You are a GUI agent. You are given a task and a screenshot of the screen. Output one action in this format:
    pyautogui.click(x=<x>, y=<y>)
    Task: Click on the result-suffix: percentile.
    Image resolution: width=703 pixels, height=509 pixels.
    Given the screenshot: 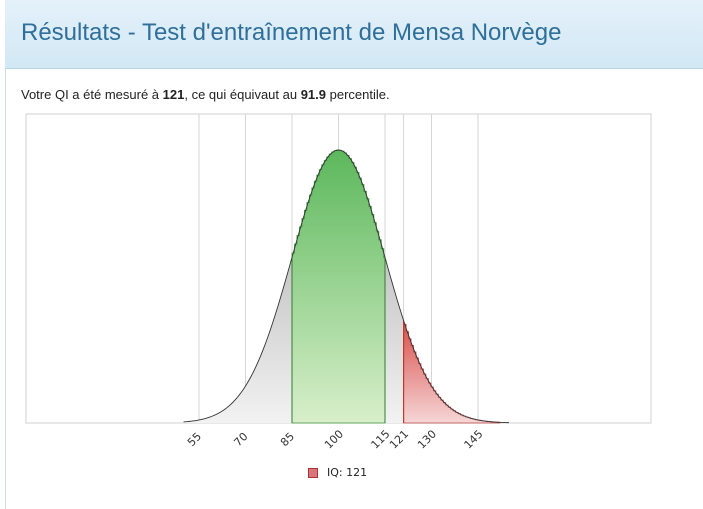 What is the action you would take?
    pyautogui.click(x=358, y=94)
    